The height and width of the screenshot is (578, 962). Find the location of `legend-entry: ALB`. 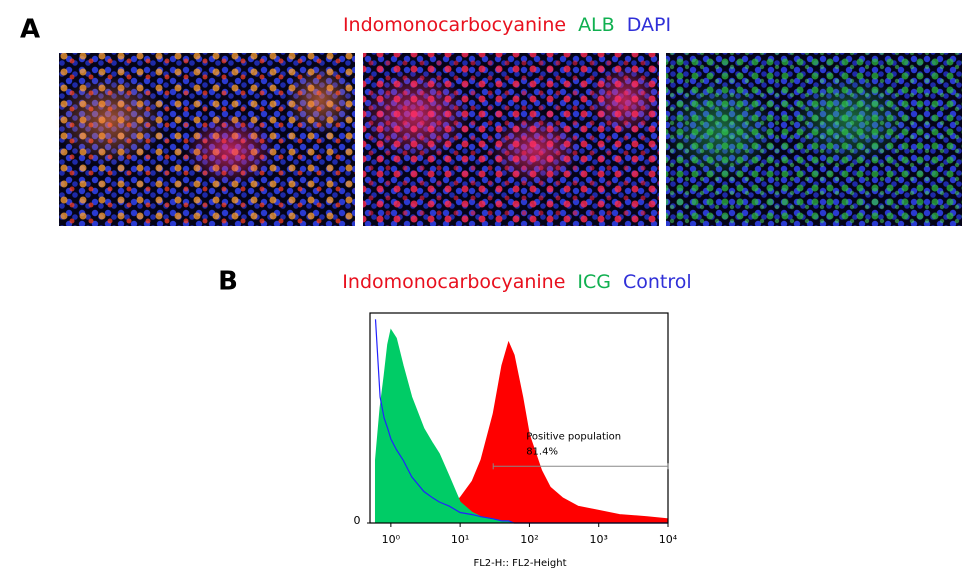

legend-entry: ALB is located at coordinates (596, 25).